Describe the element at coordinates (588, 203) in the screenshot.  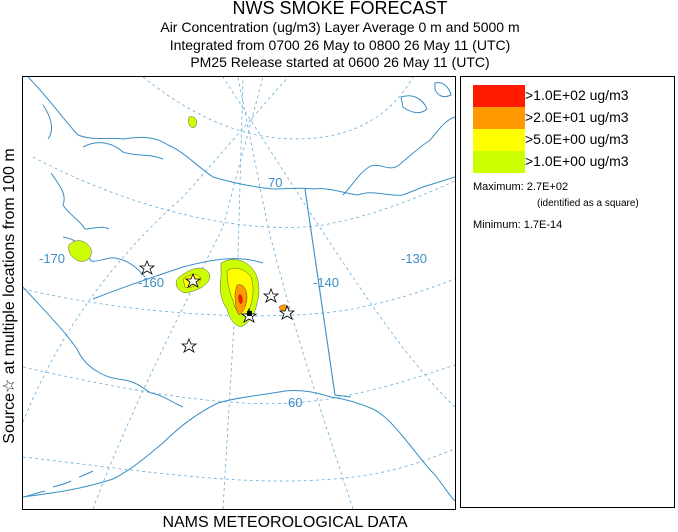
I see `maximum-note: (identified as a square)` at that location.